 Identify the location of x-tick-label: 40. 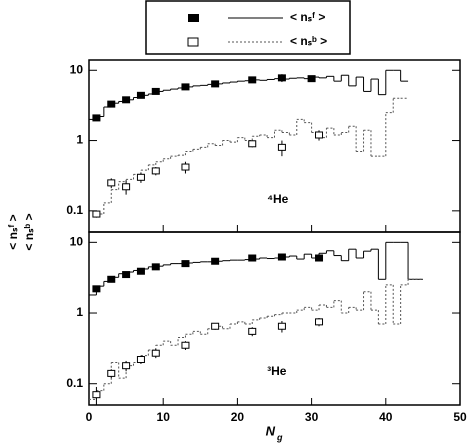
(386, 417).